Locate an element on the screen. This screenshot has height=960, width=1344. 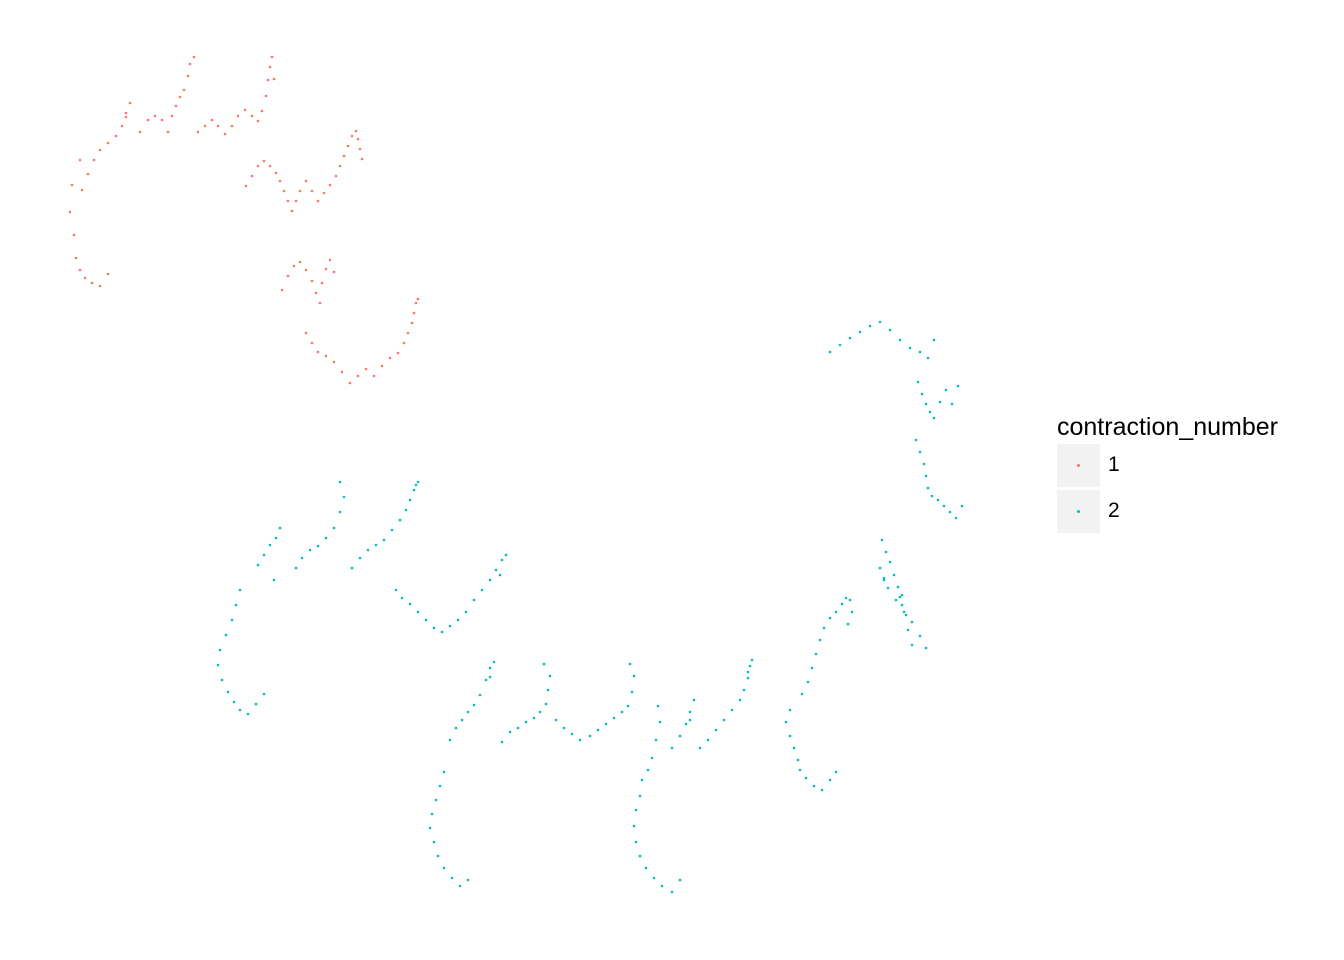
legend-entry-1: 1 is located at coordinates (1167, 465).